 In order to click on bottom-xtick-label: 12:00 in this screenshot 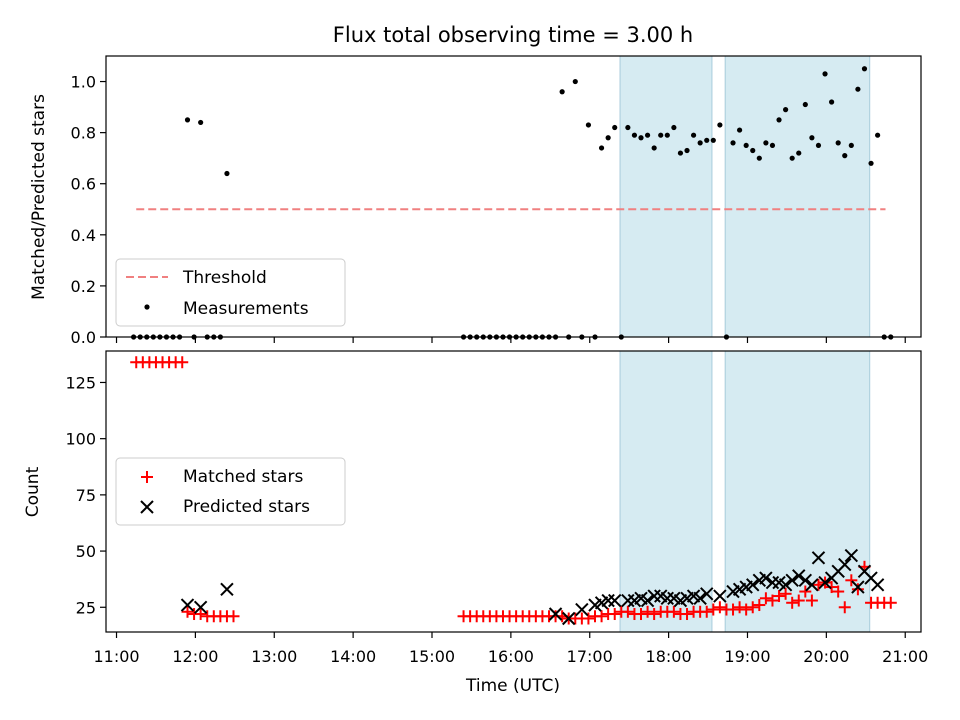, I will do `click(195, 656)`.